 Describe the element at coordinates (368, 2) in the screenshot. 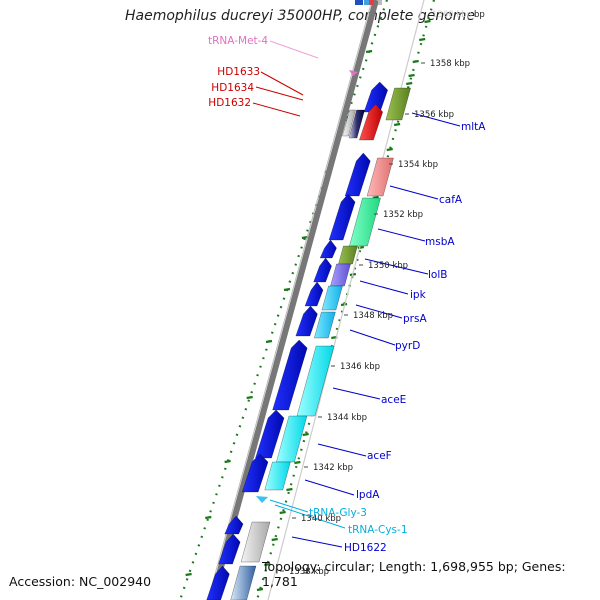

I see `top-clipped-genes` at that location.